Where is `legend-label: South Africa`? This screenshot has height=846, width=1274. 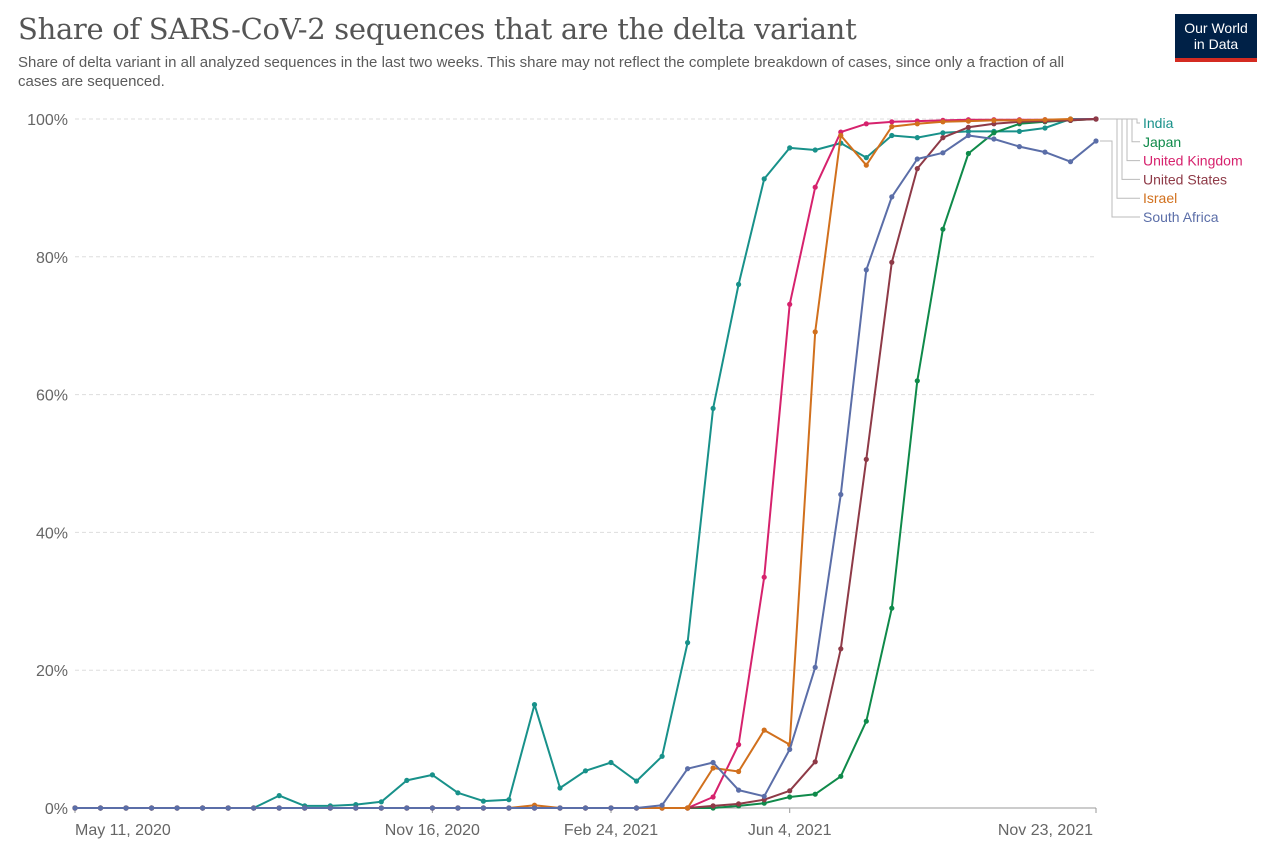 legend-label: South Africa is located at coordinates (1181, 217).